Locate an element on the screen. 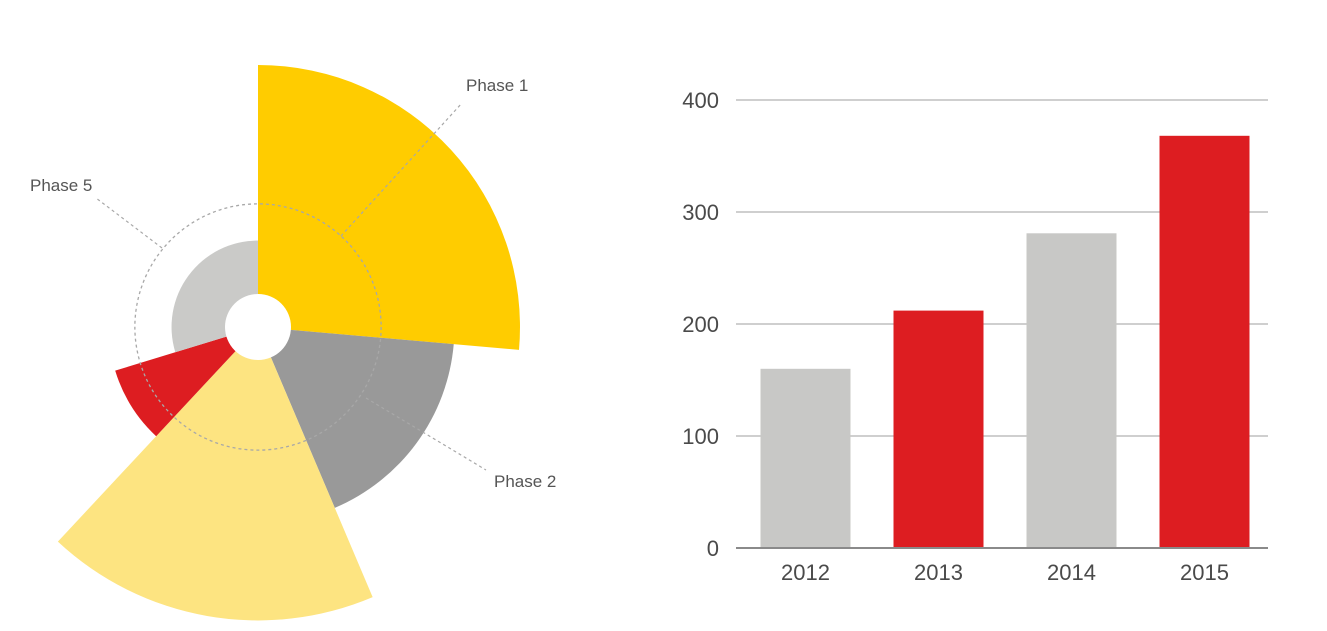 The width and height of the screenshot is (1327, 631). y-tick-300: 300 is located at coordinates (700, 212).